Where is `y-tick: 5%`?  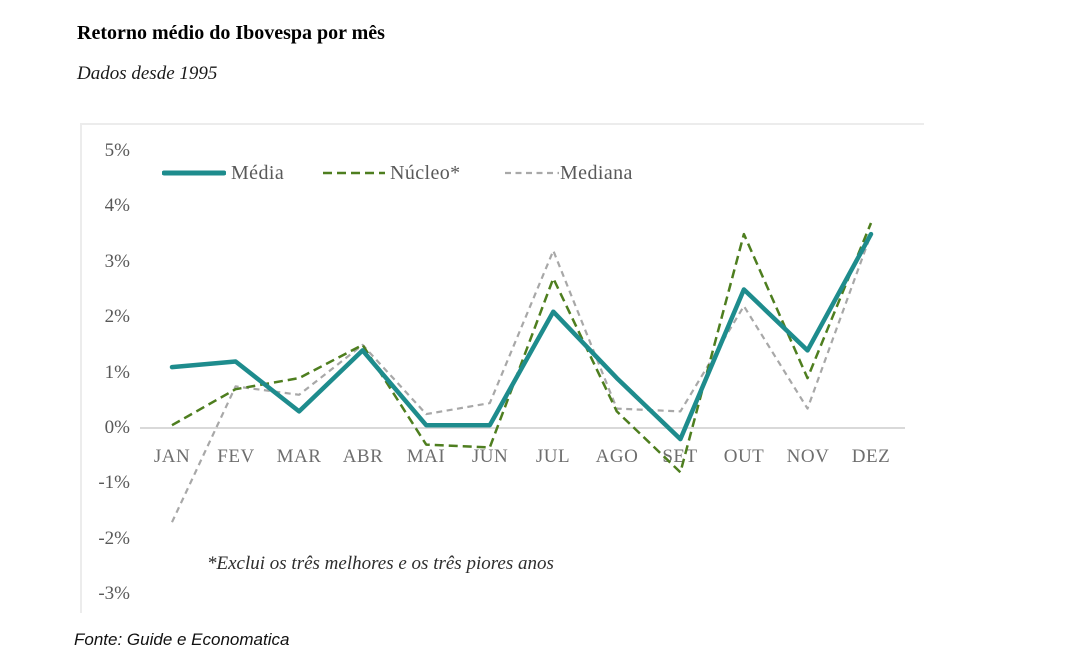
y-tick: 5% is located at coordinates (117, 150).